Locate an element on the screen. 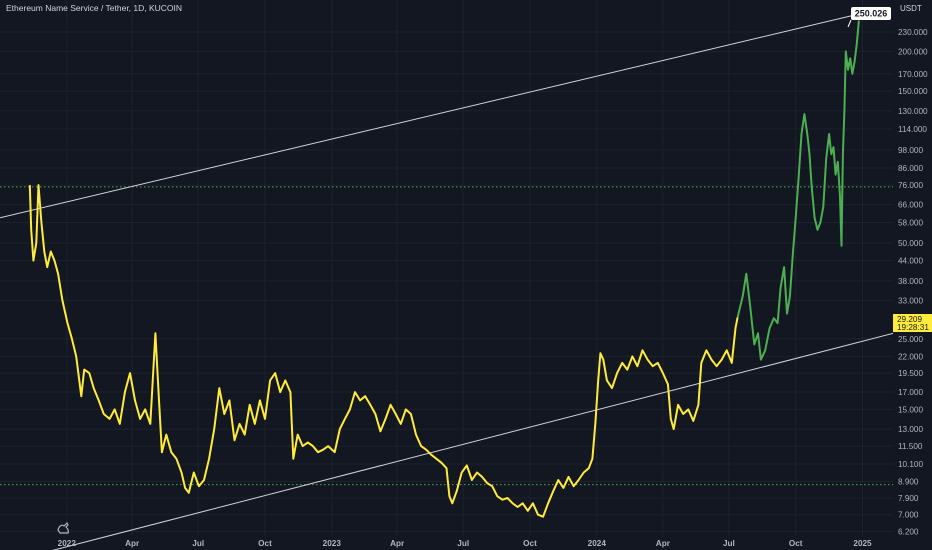 This screenshot has width=932, height=550. y-tick-label: 58.000 is located at coordinates (910, 222).